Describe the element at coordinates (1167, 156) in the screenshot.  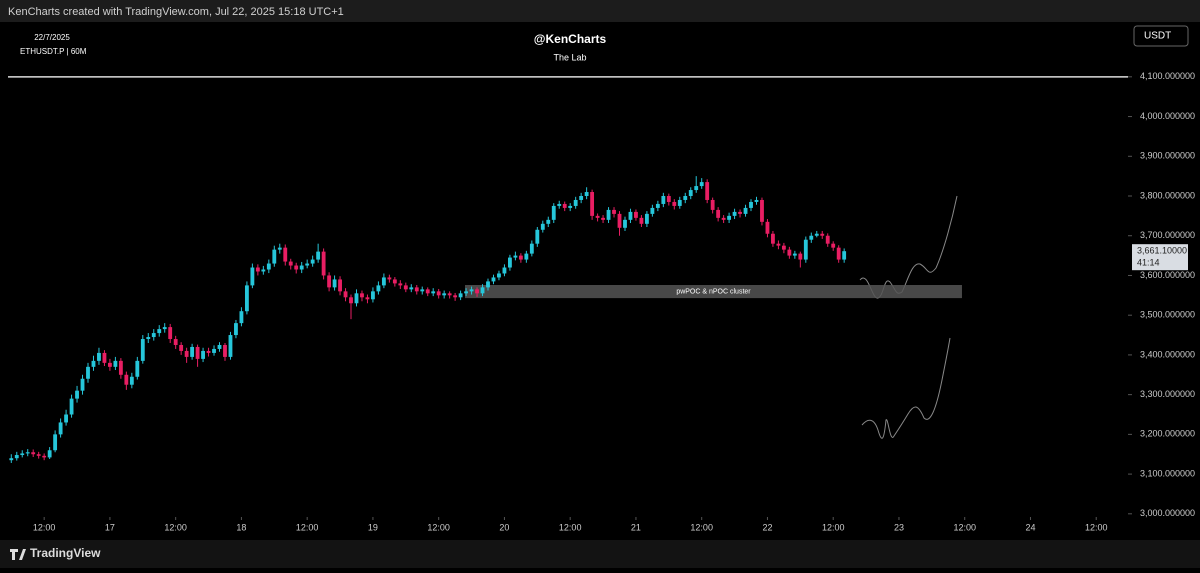
I see `y-tick-label: 3,900.000000` at that location.